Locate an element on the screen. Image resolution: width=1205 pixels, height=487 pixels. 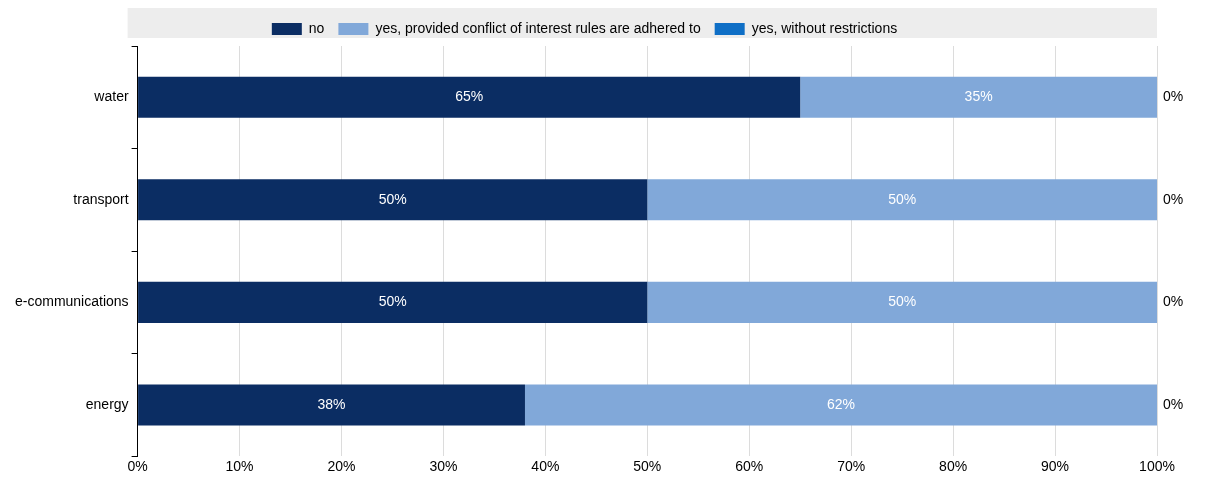
x-tick-label: 70% is located at coordinates (851, 466).